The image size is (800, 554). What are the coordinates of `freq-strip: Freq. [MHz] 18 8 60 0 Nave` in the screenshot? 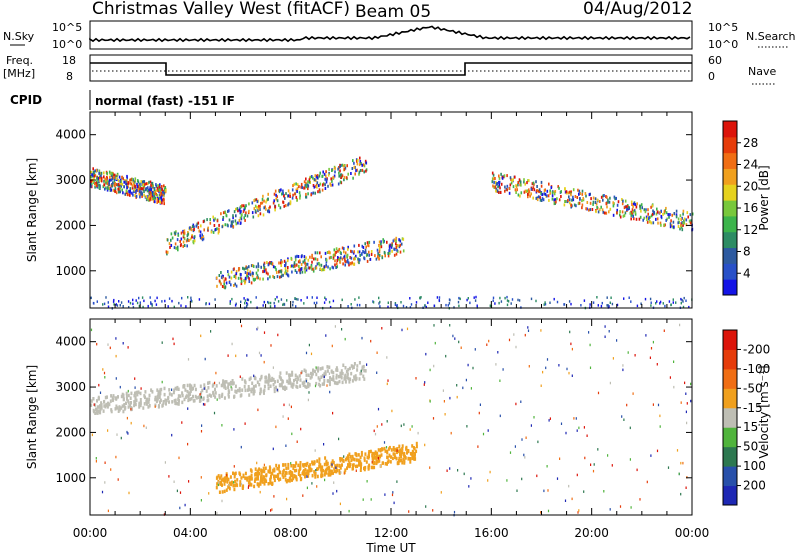 It's located at (389, 69).